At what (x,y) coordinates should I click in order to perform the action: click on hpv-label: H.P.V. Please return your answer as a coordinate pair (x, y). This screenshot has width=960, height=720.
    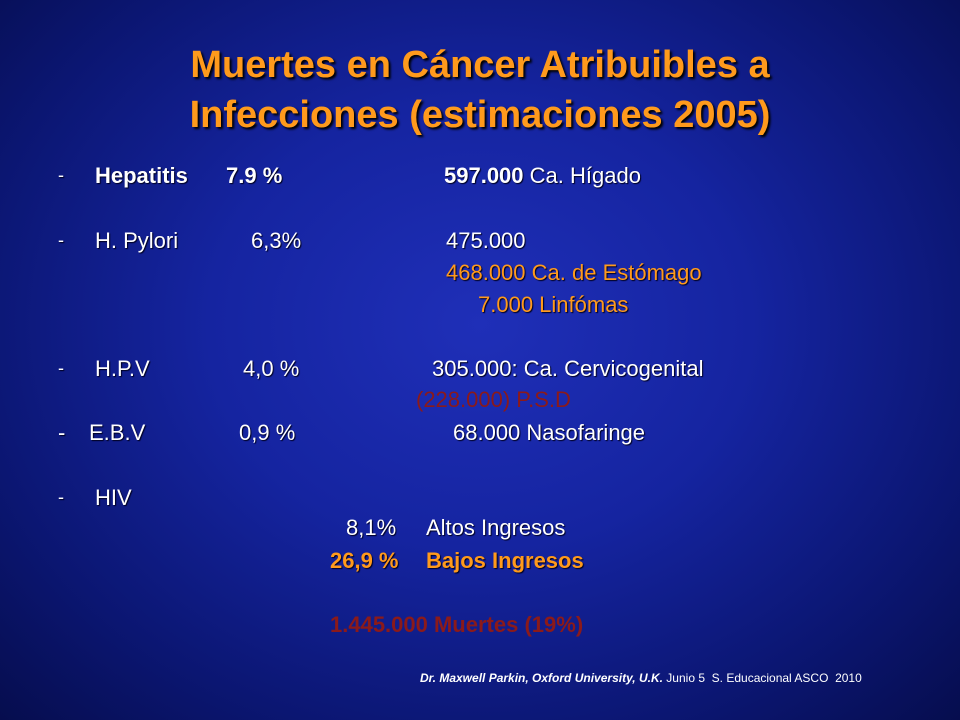
    Looking at the image, I should click on (122, 368).